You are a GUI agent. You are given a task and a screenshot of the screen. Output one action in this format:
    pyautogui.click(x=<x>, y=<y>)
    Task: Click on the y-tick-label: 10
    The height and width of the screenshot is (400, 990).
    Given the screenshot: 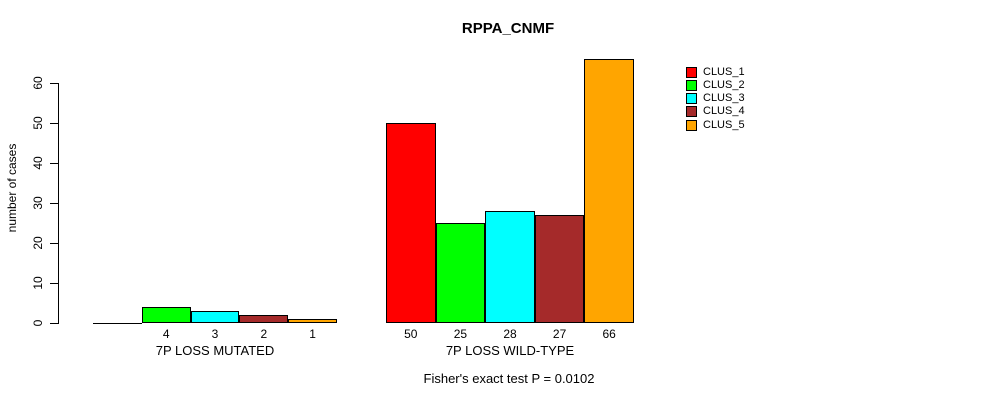 What is the action you would take?
    pyautogui.click(x=38, y=283)
    